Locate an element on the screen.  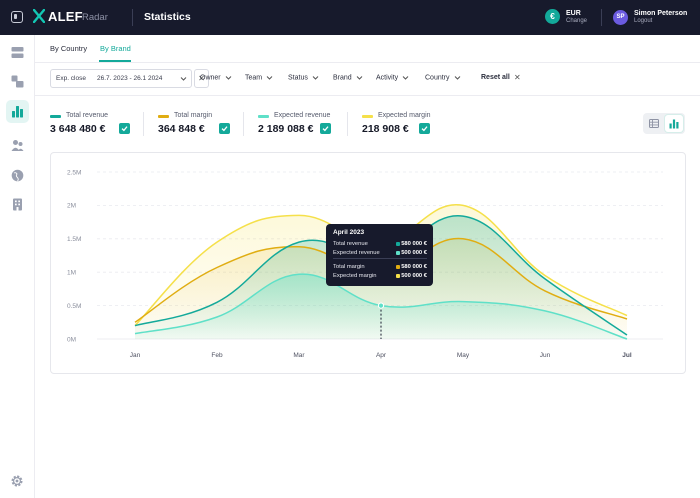
flow-icon is located at coordinates (17, 81).